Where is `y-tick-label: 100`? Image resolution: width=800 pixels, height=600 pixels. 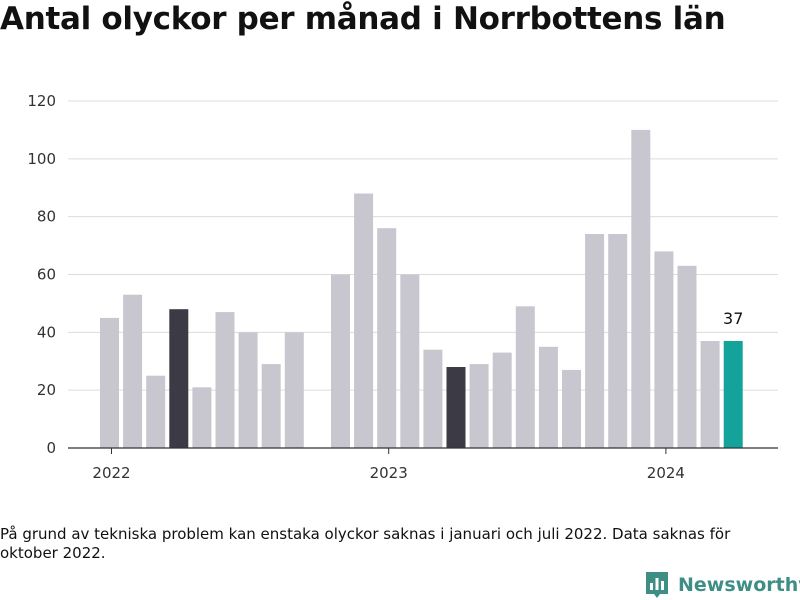 y-tick-label: 100 is located at coordinates (41, 159).